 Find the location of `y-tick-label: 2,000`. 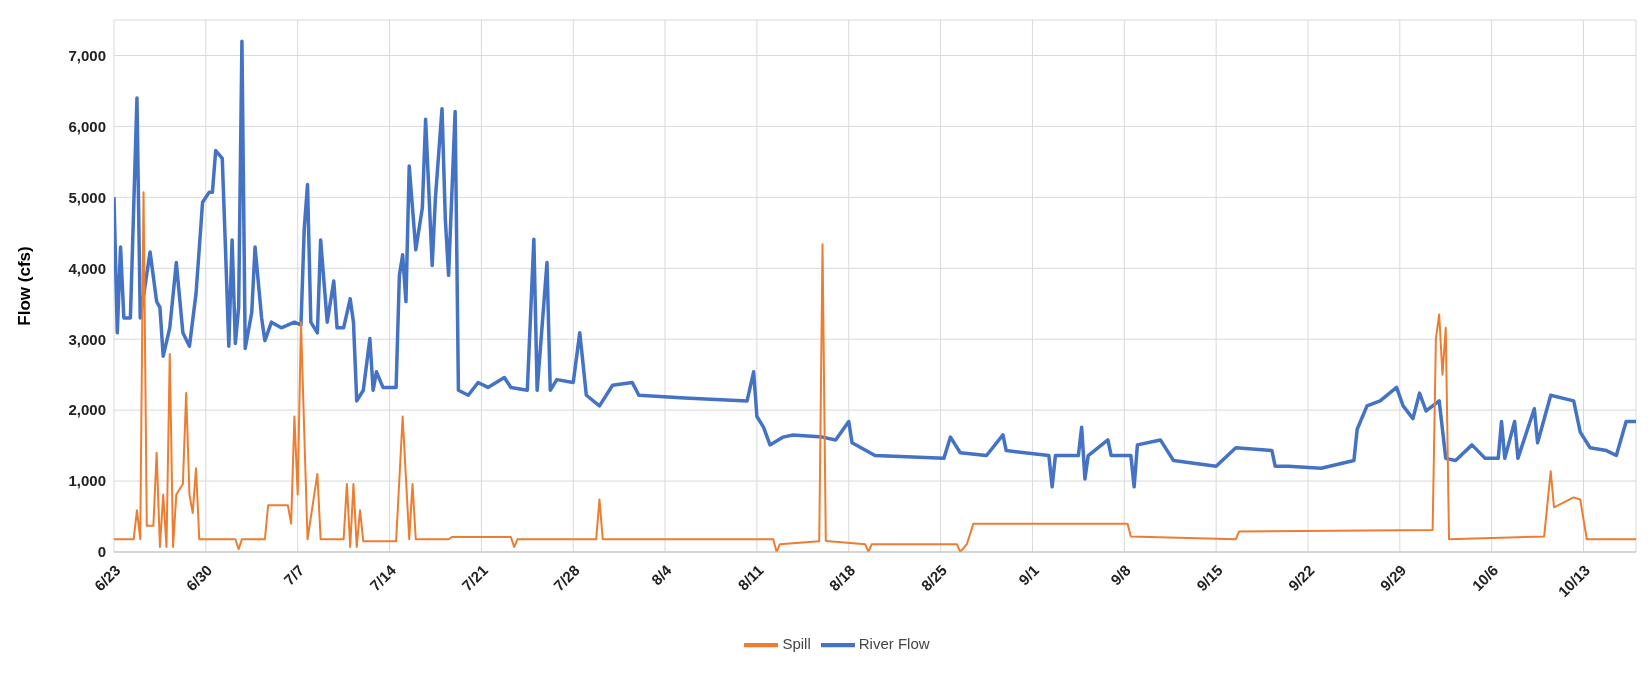

y-tick-label: 2,000 is located at coordinates (87, 410).